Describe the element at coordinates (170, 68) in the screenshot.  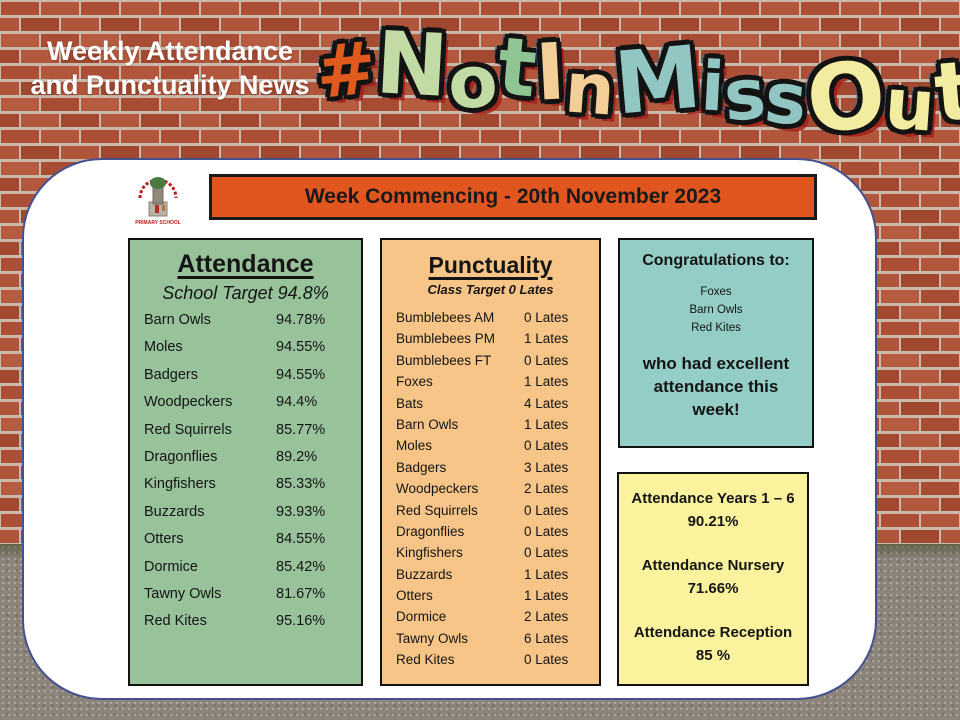
I see `page-title: Weekly Attendance and Punctuality News` at that location.